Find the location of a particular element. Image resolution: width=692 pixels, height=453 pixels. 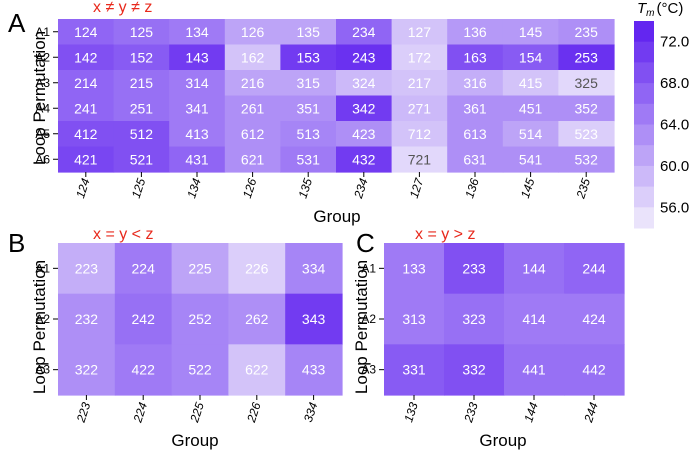

panel-b-x-ticks: 223 224 225 226 334 is located at coordinates (197, 410).